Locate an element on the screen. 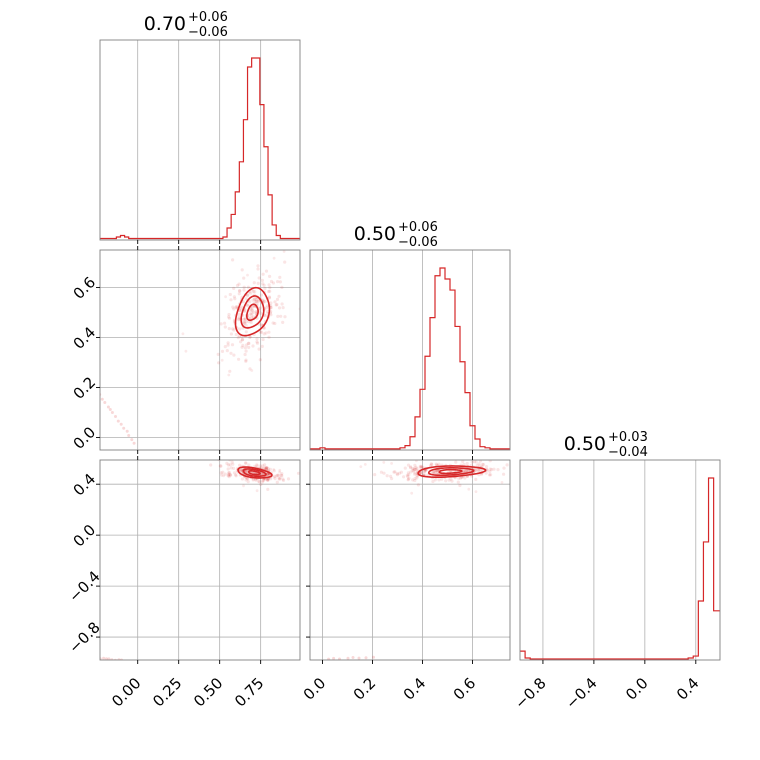 Image resolution: width=760 pixels, height=760 pixels. joint-panel-p2-p3: 0.0 0.2 0.4 0.6 is located at coordinates (405, 581).